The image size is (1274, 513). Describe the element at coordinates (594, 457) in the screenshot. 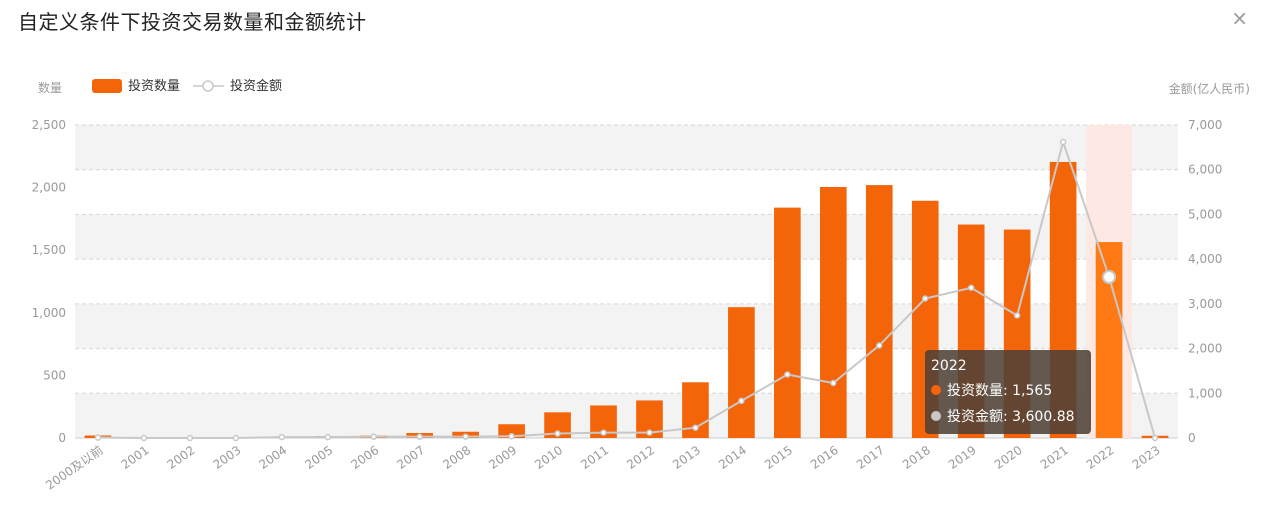

I see `x-tick-label: 2011` at that location.